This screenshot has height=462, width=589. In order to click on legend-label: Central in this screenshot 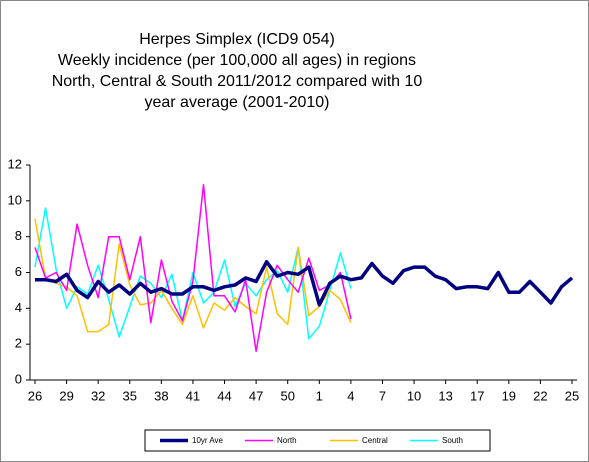, I will do `click(375, 440)`.